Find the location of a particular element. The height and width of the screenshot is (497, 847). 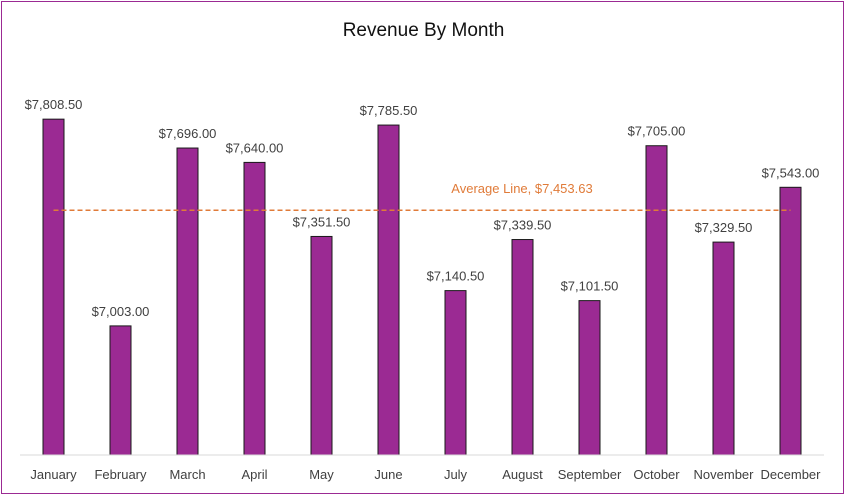

average-line-label: Average Line, $7,453.63 is located at coordinates (521, 188).